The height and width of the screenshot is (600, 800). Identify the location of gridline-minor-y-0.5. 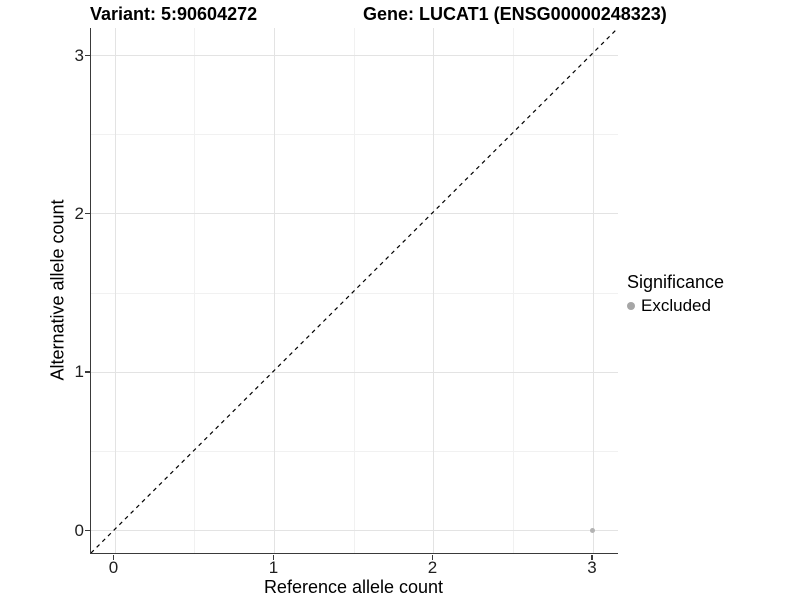
(354, 451).